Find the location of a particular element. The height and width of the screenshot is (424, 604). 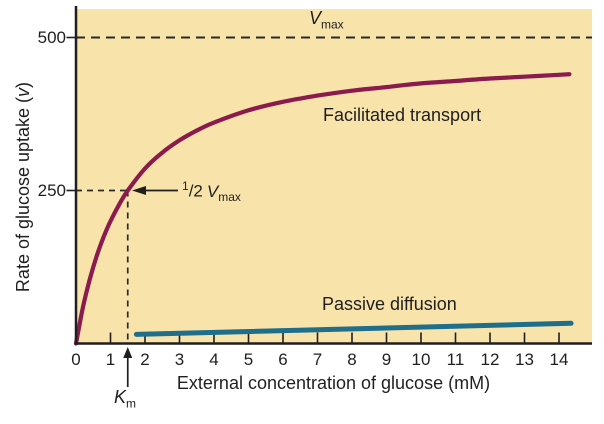

km-subscript: m is located at coordinates (131, 403).